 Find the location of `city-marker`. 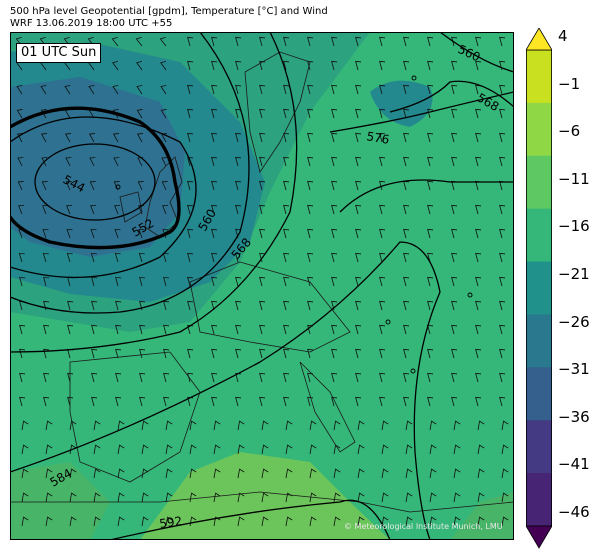

city-marker is located at coordinates (470, 295).